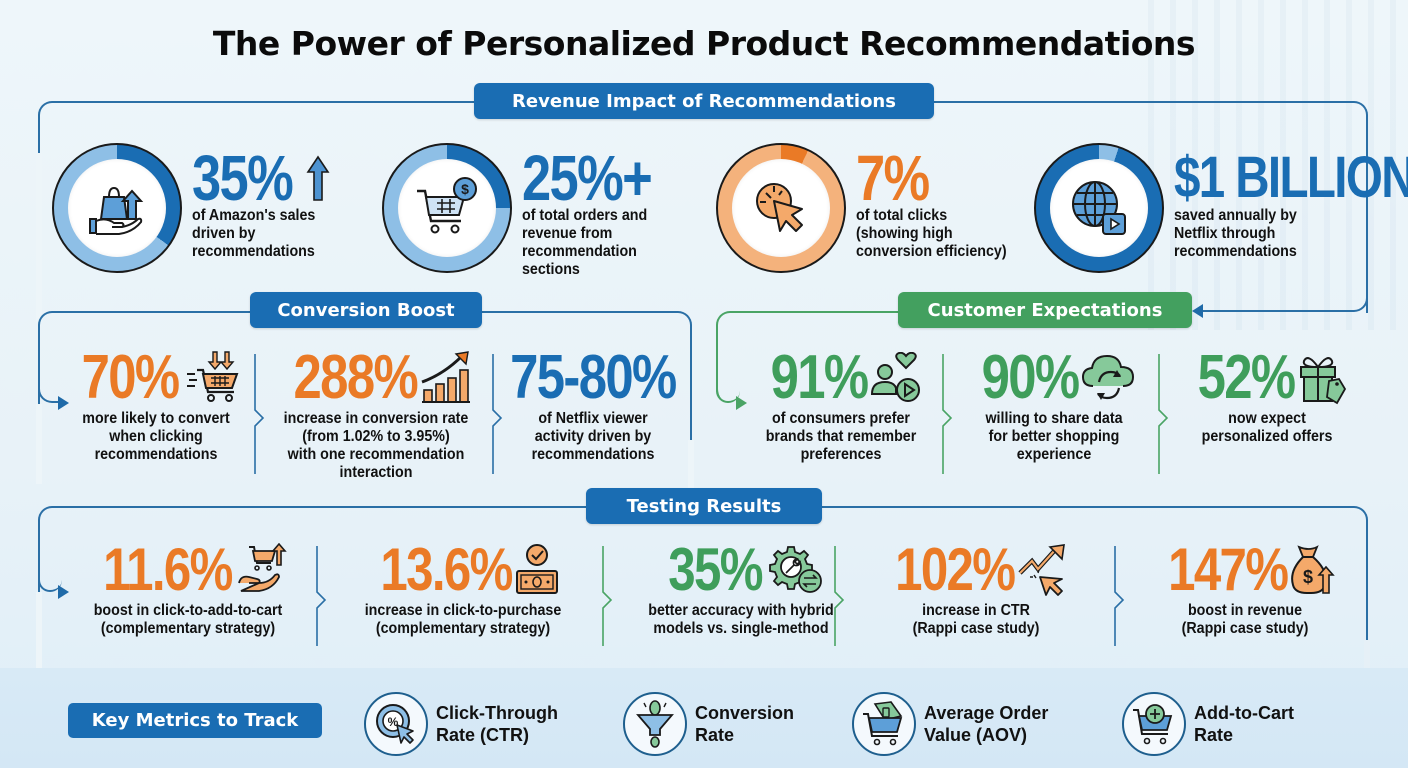  Describe the element at coordinates (1030, 377) in the screenshot. I see `stat-value: 90%` at that location.